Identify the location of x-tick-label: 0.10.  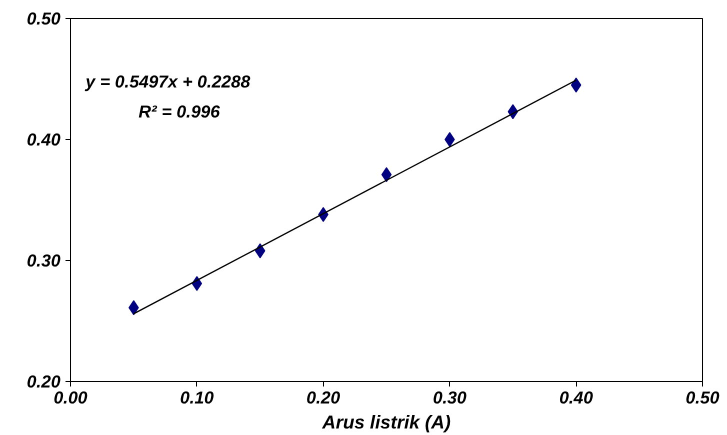
(197, 398).